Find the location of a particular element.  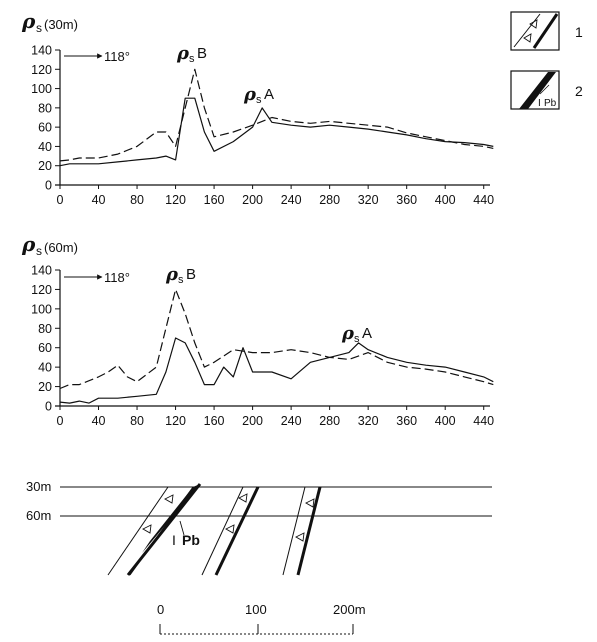

legend-1-upper-triangle is located at coordinates (533, 24).